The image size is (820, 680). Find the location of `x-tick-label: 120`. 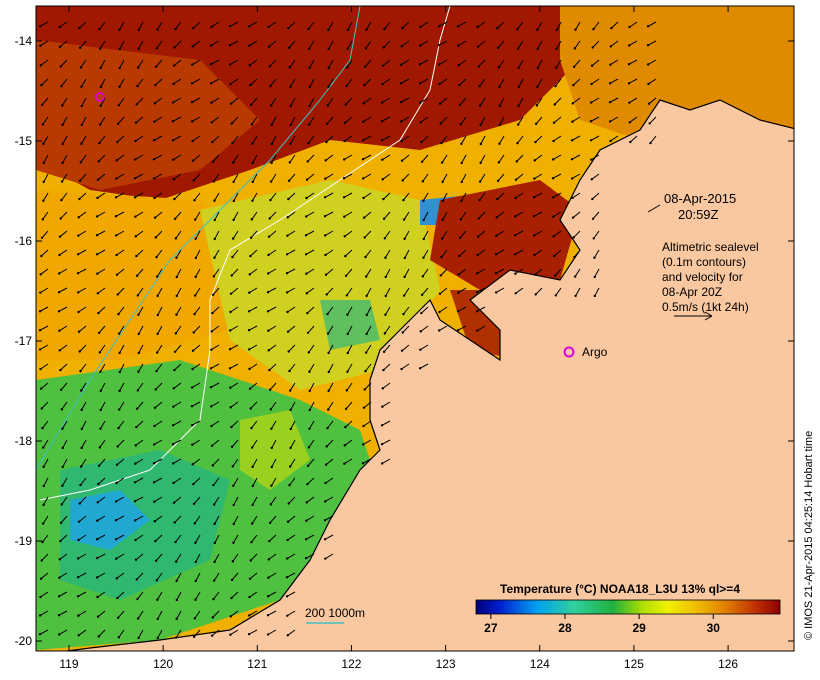

x-tick-label: 120 is located at coordinates (163, 664).